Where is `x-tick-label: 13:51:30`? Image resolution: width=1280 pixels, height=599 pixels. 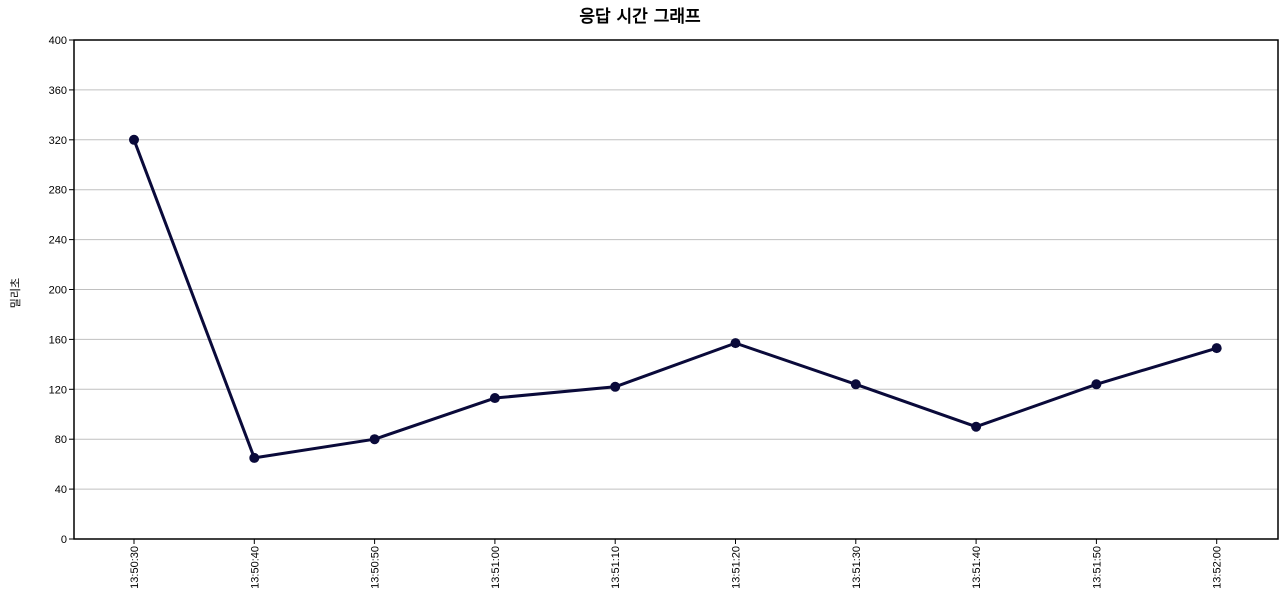 x-tick-label: 13:51:30 is located at coordinates (857, 567).